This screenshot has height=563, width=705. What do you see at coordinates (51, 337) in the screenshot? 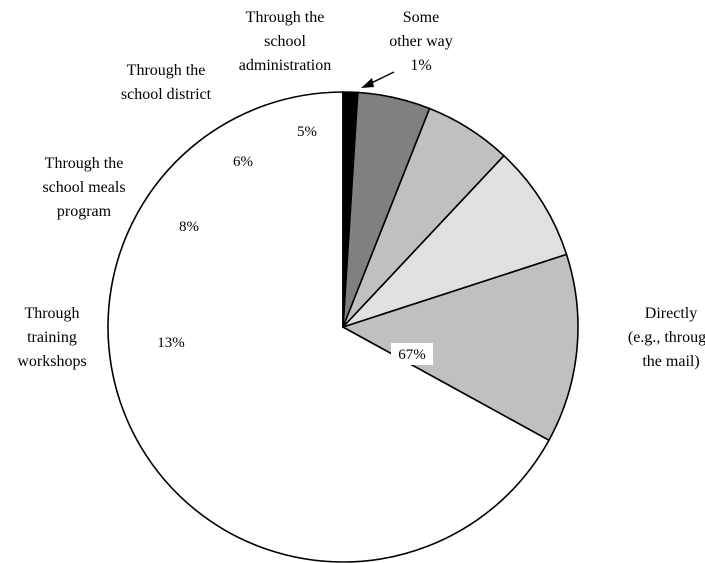
I see `slice-category-label: Through training workshops` at bounding box center [51, 337].